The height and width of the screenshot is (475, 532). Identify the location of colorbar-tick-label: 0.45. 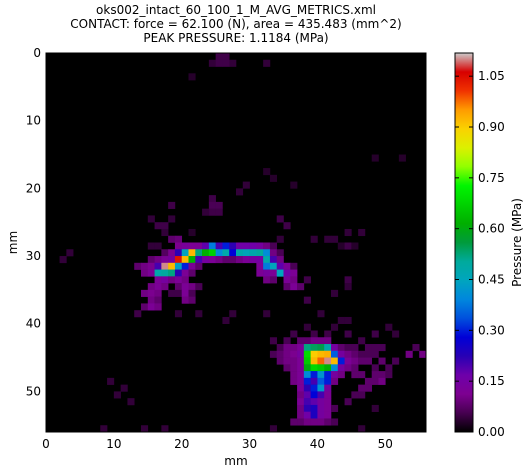
(491, 280).